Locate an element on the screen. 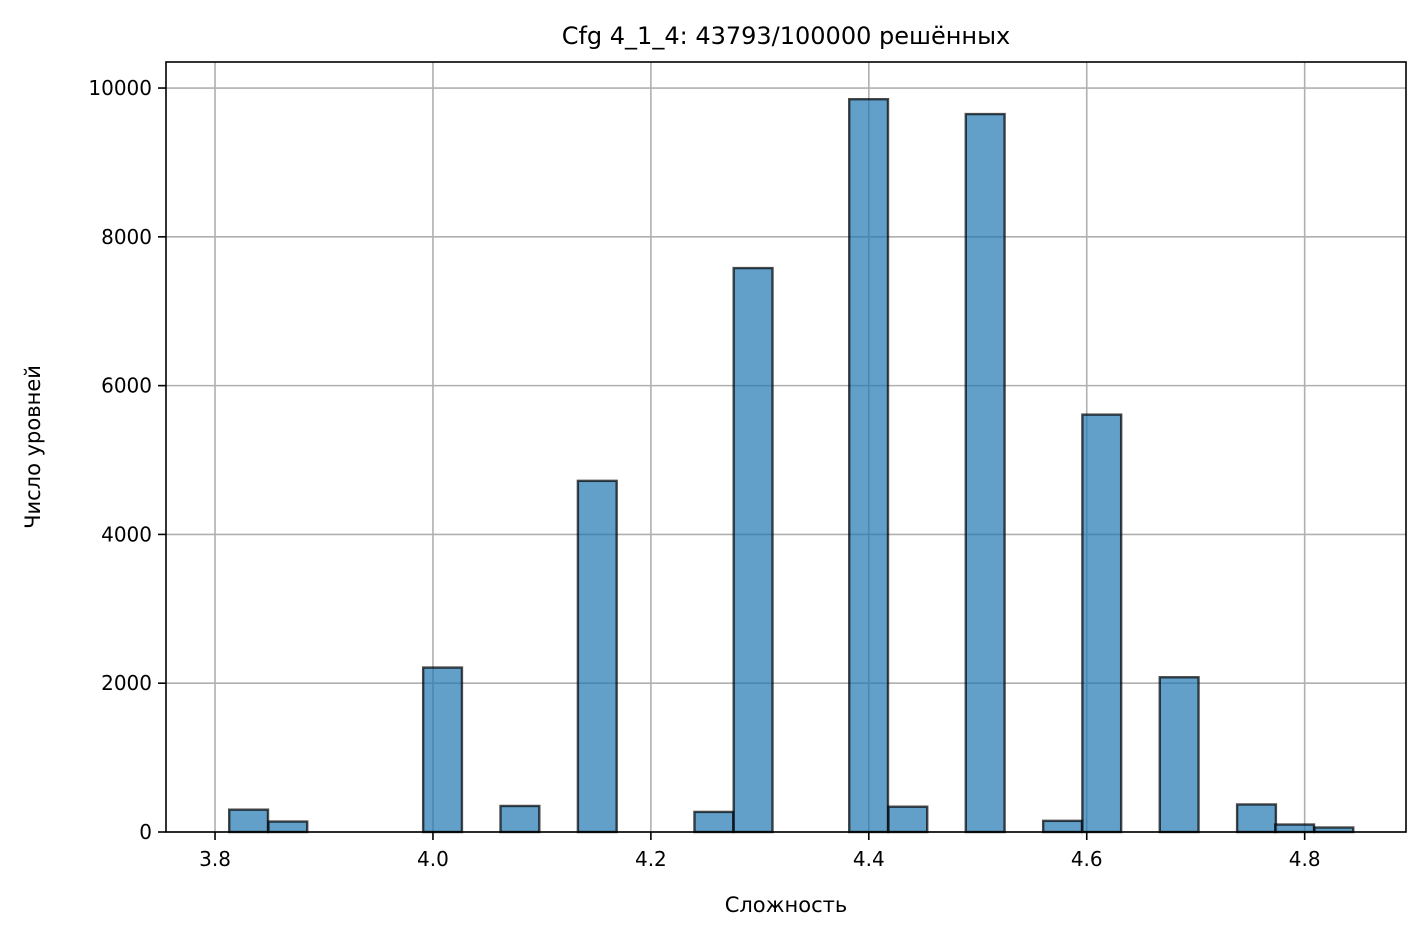  y-tick-label: 4000 is located at coordinates (126, 534).